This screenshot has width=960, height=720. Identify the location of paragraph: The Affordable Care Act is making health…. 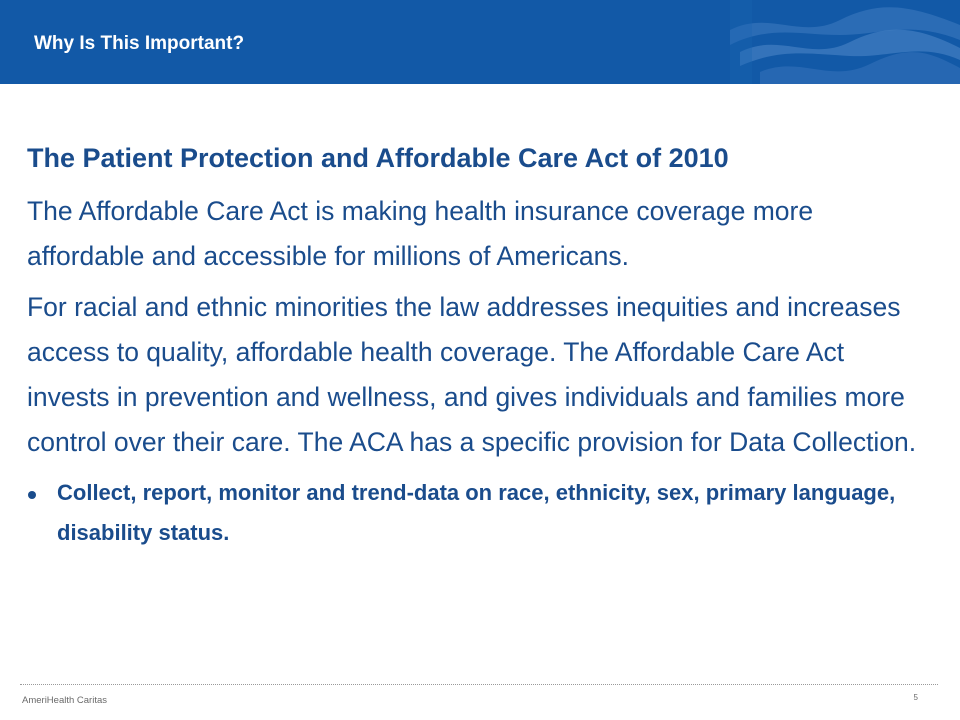
(420, 233).